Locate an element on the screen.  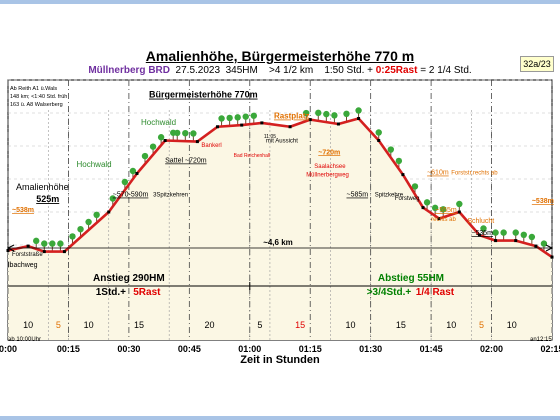
chart-annotation: Schlucht is located at coordinates (480, 221).